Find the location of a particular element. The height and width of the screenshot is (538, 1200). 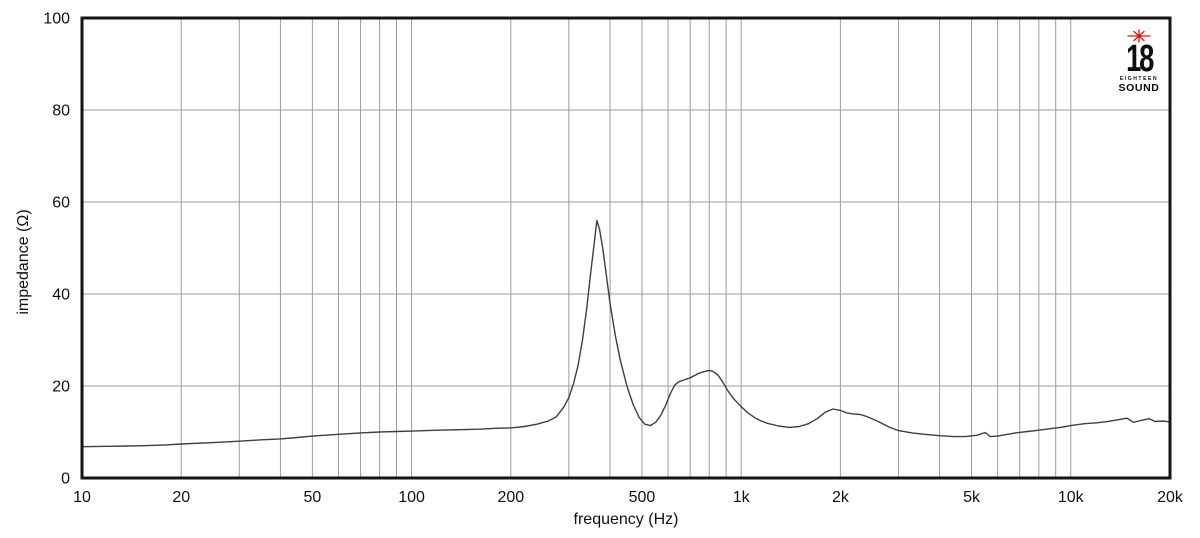

logo-star-icon is located at coordinates (1139, 36).